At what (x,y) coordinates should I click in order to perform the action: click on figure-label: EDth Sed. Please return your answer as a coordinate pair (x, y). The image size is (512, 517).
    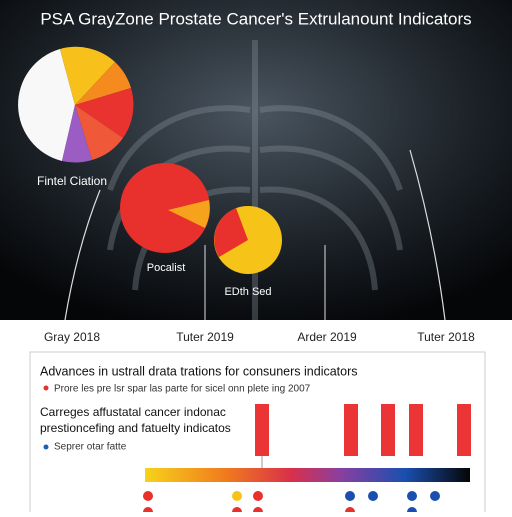
    Looking at the image, I should click on (247, 292).